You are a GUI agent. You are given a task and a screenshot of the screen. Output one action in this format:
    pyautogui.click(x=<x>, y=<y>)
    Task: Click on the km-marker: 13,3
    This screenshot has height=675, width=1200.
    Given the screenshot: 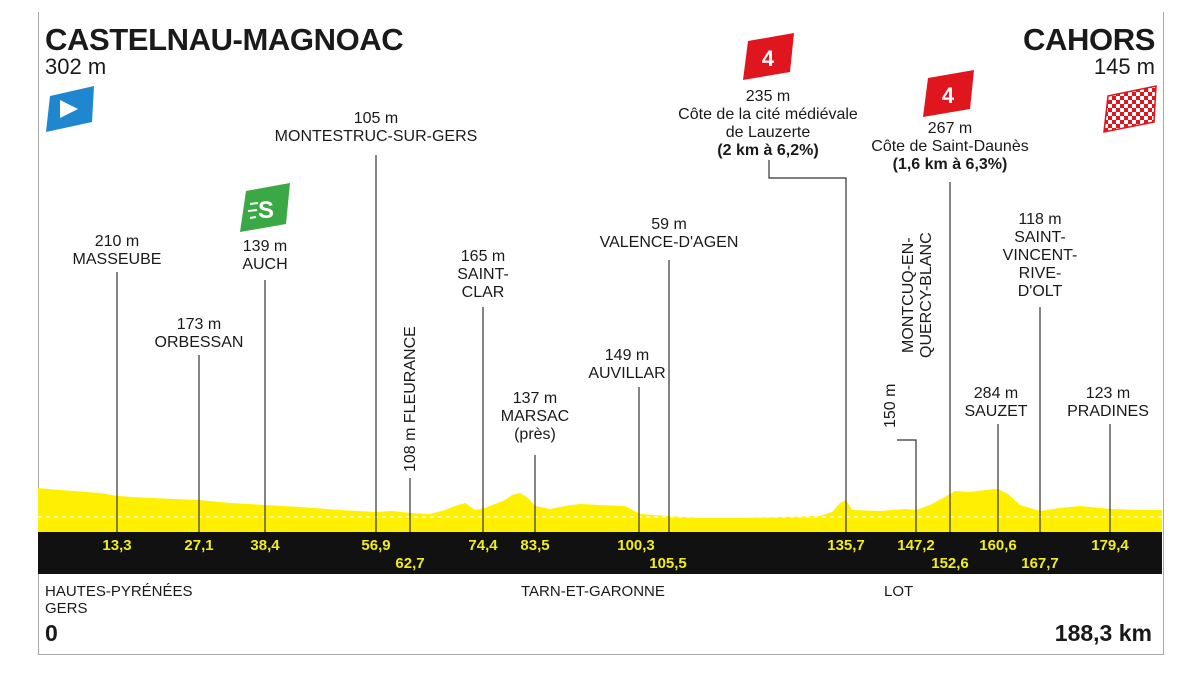 What is the action you would take?
    pyautogui.click(x=117, y=545)
    